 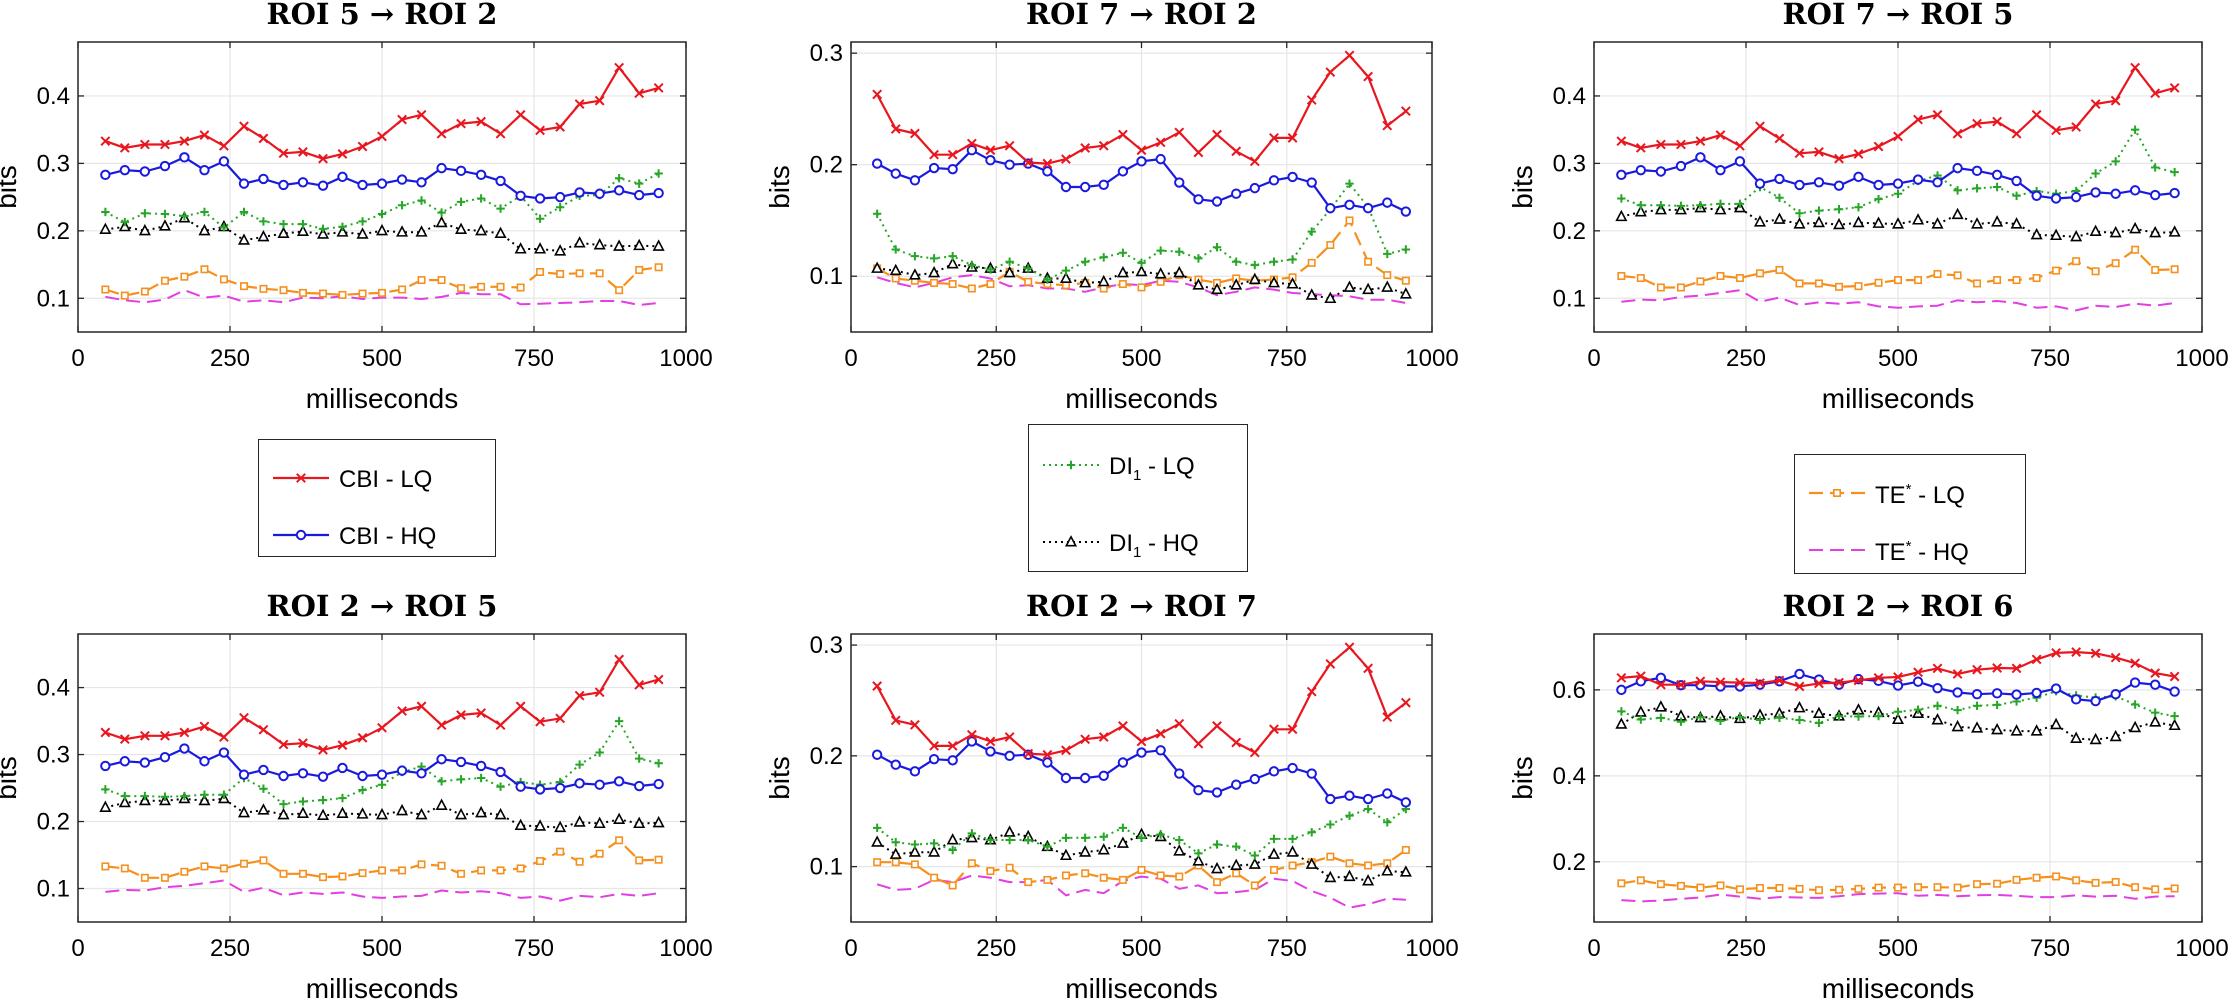 I want to click on legend-label: CBI - LQ, so click(x=386, y=479).